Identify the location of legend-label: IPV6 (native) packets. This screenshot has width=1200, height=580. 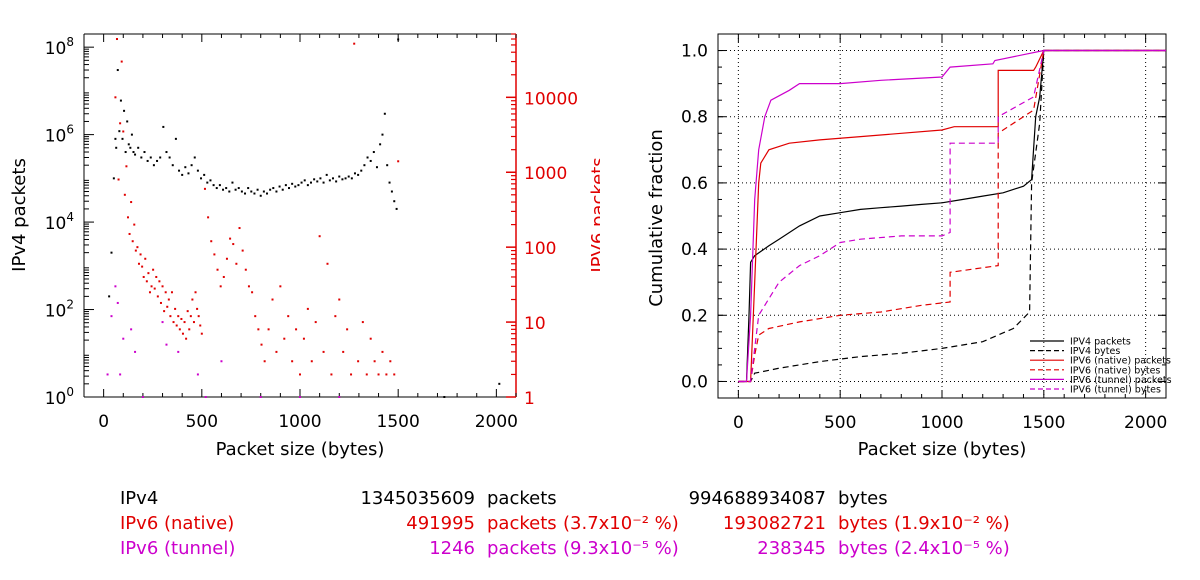
(1120, 361).